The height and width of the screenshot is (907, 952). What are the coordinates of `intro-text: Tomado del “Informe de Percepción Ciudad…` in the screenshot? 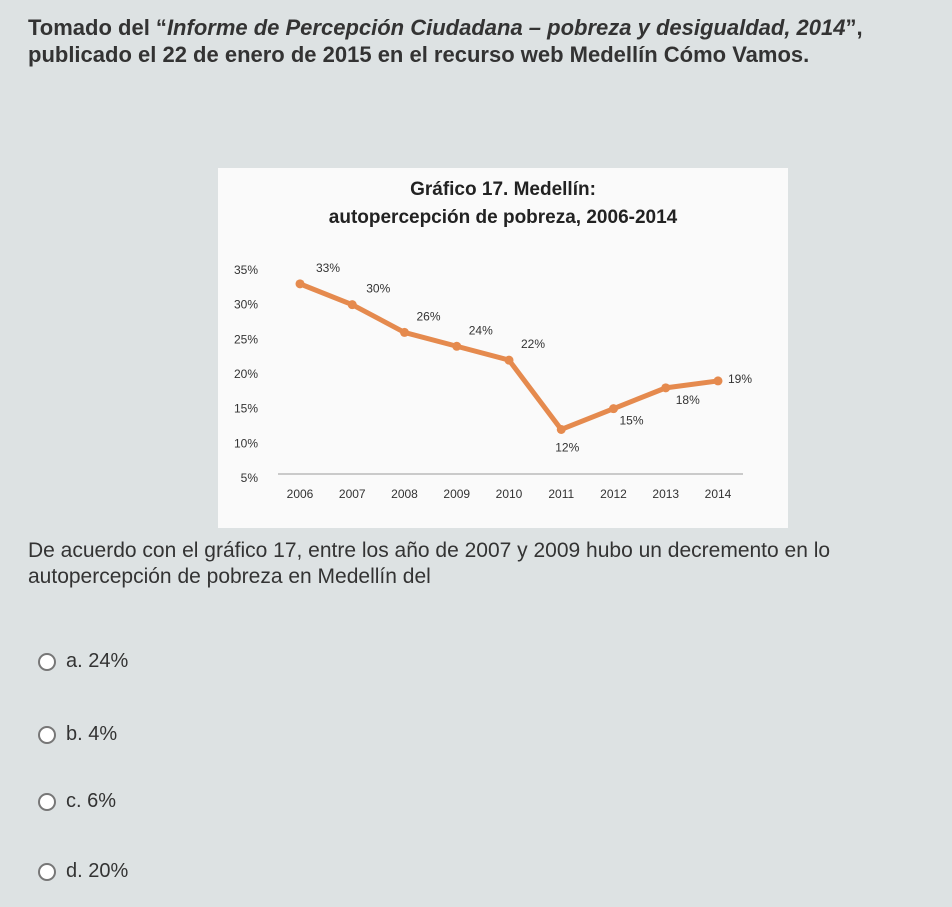 It's located at (485, 41).